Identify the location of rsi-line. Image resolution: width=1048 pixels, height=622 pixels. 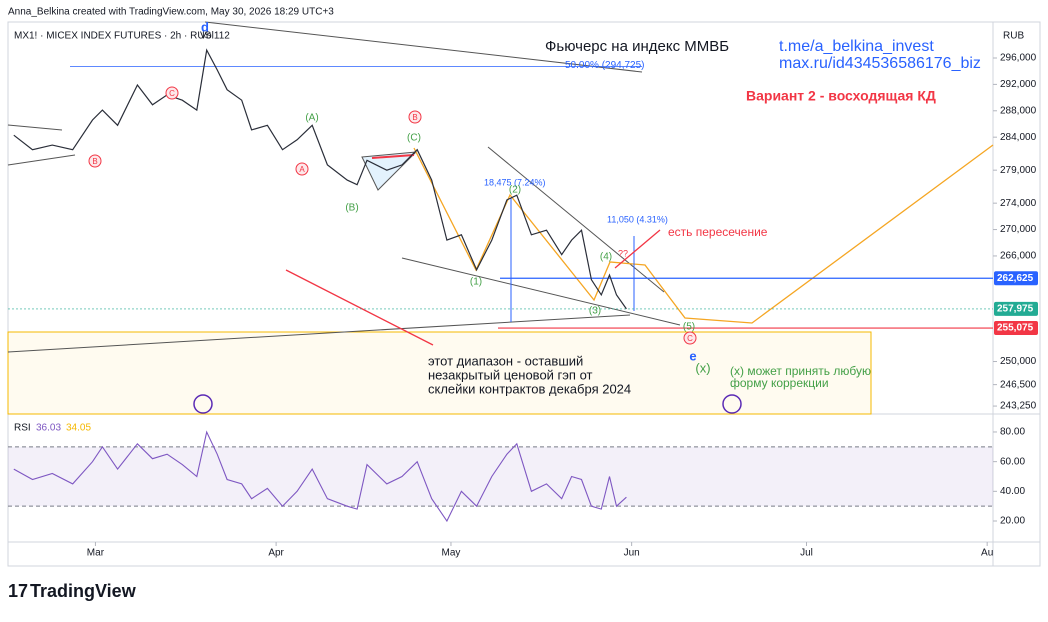
(320, 476).